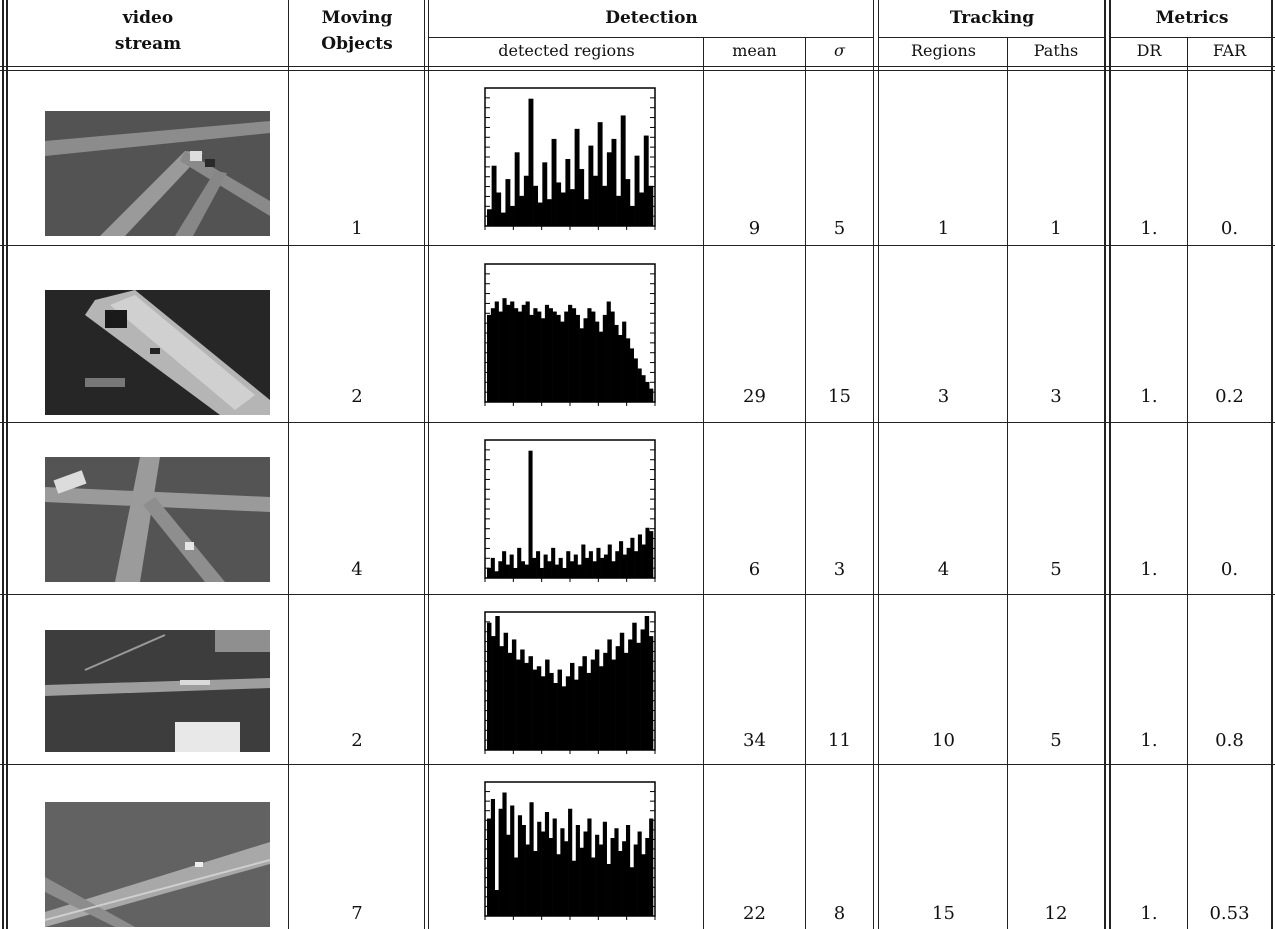 This screenshot has width=1275, height=929. I want to click on cell-paths: 12, so click(1056, 913).